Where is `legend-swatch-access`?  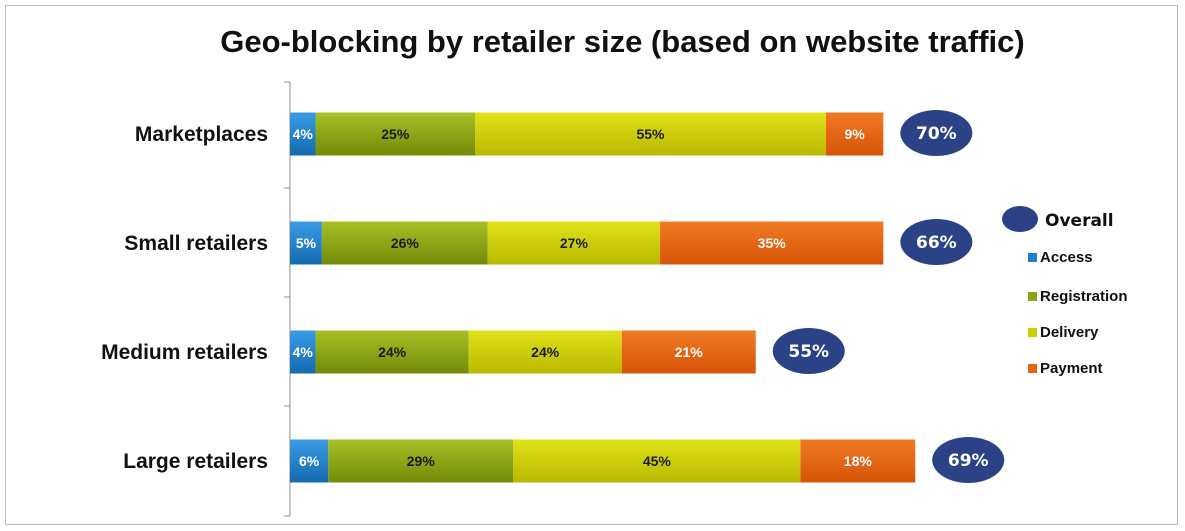
legend-swatch-access is located at coordinates (1032, 257).